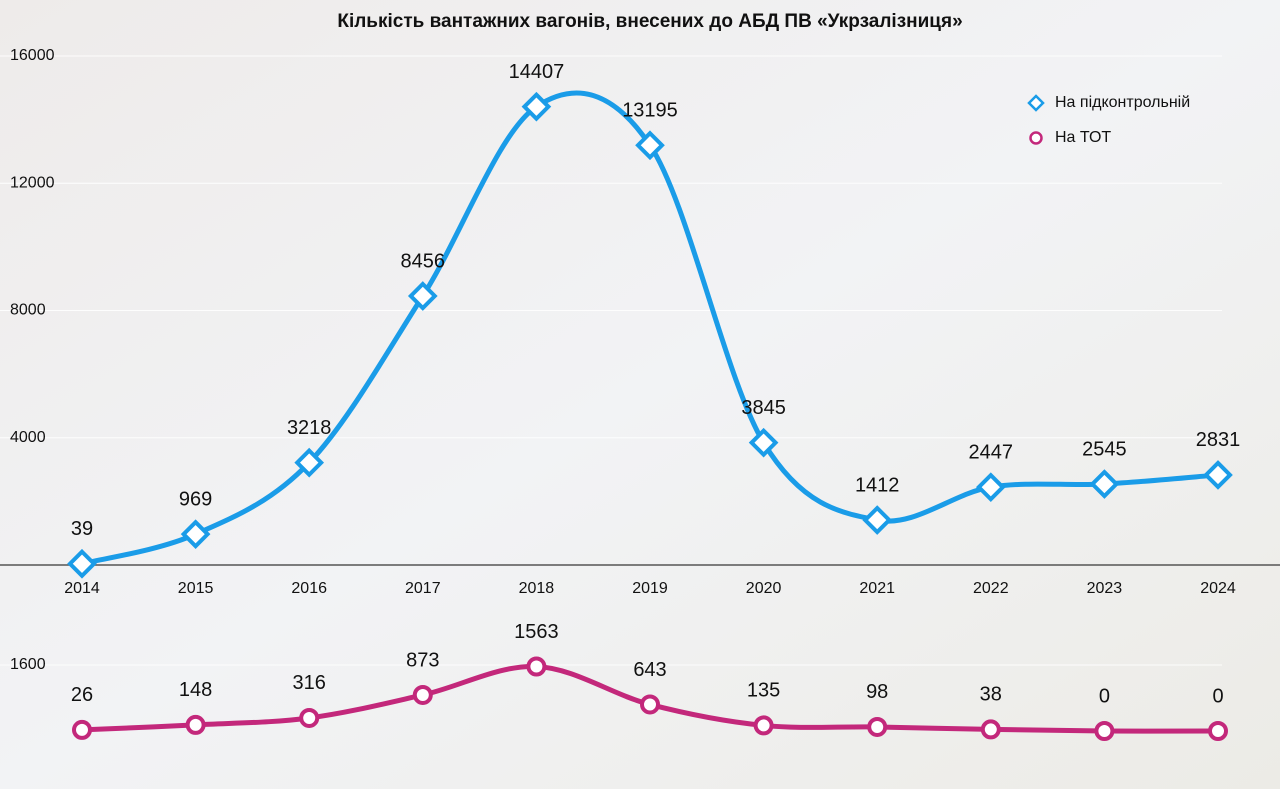 The height and width of the screenshot is (789, 1280). I want to click on data-label: 1412, so click(877, 485).